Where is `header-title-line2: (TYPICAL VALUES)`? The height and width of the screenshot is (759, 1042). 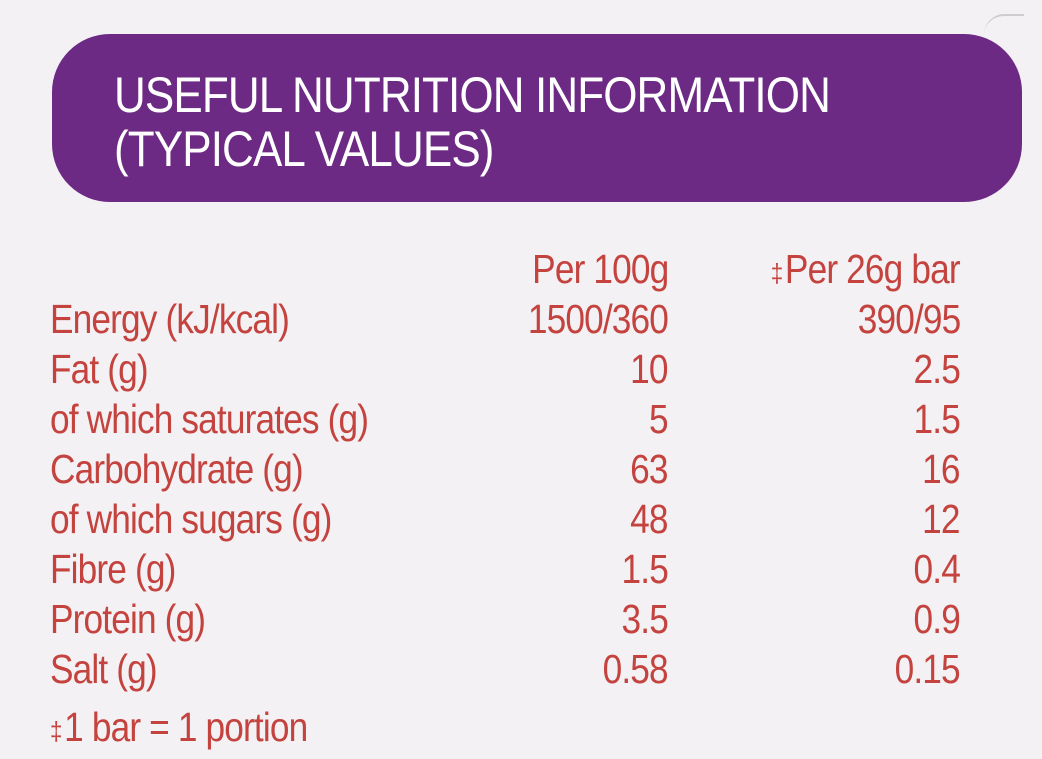 header-title-line2: (TYPICAL VALUES) is located at coordinates (304, 149).